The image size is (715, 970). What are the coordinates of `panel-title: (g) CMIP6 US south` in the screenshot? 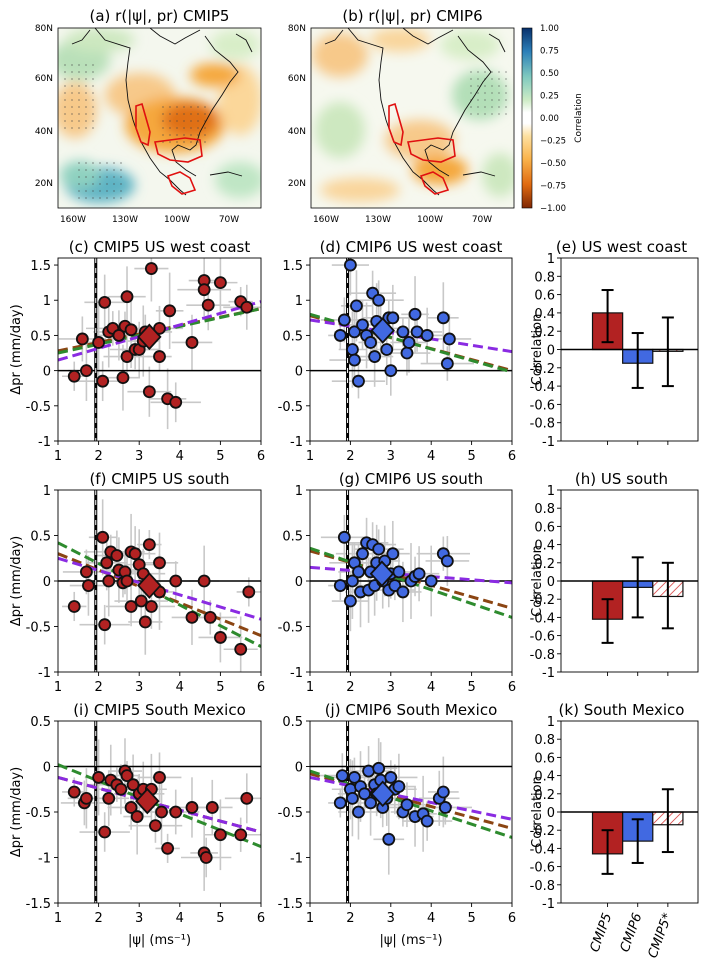 It's located at (411, 479).